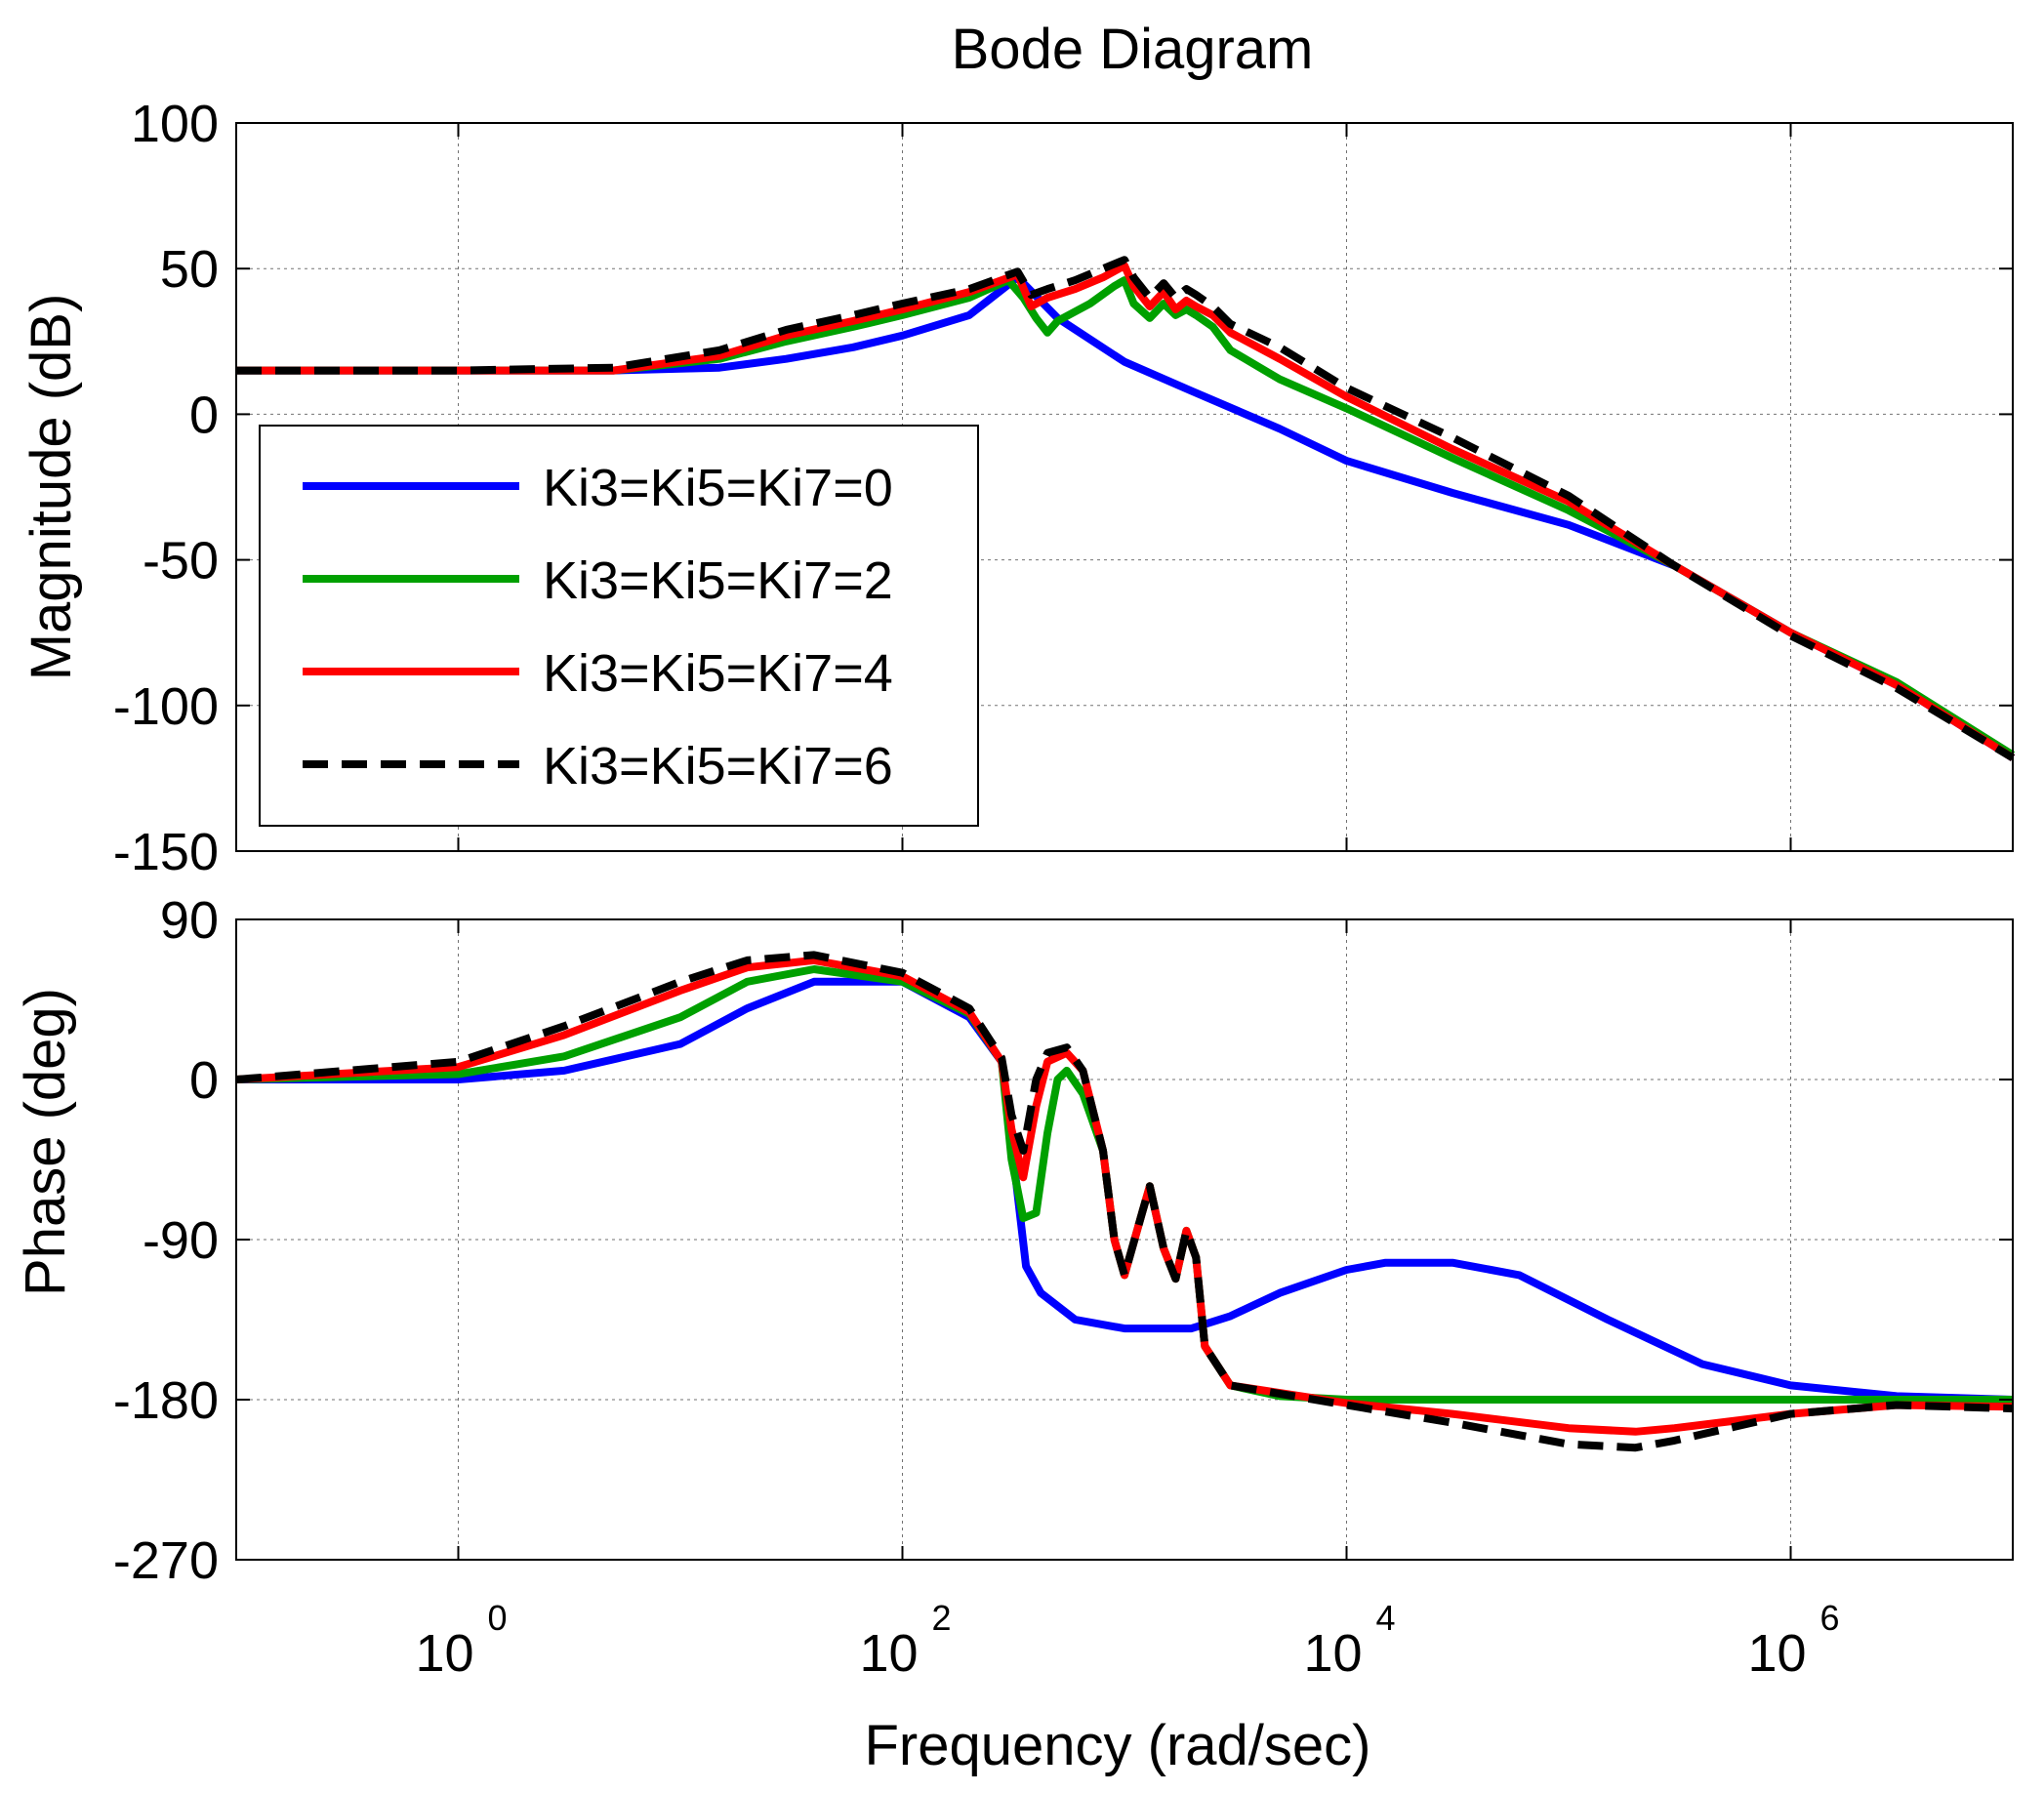 The height and width of the screenshot is (1793, 2044). Describe the element at coordinates (166, 707) in the screenshot. I see `magnitude-y-tick-label: -100` at that location.